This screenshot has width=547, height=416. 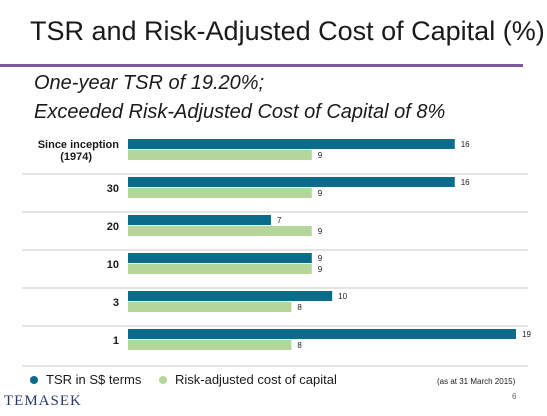 What do you see at coordinates (514, 396) in the screenshot?
I see `page-number: 6` at bounding box center [514, 396].